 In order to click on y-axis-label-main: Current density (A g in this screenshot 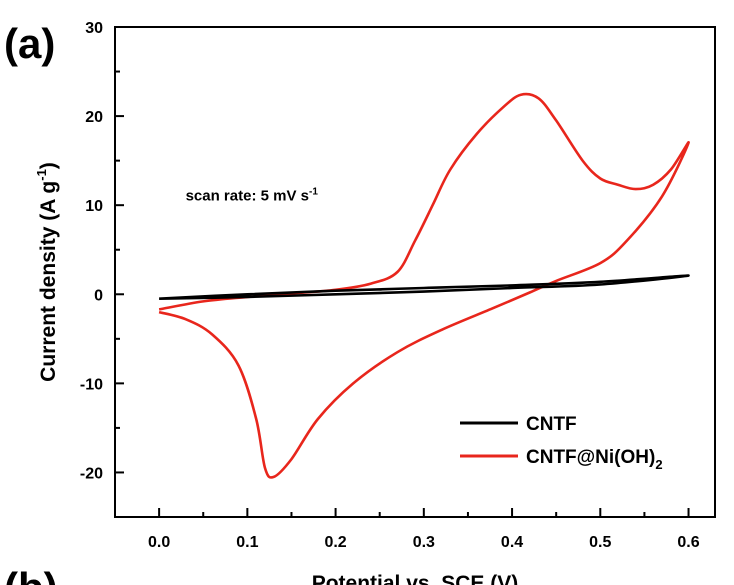, I will do `click(48, 281)`.